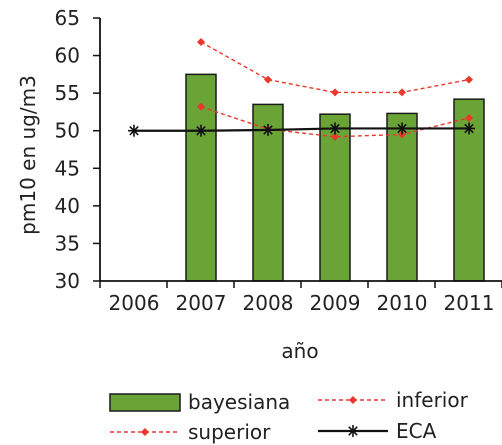  Describe the element at coordinates (353, 400) in the screenshot. I see `legend-marker-inferior` at that location.